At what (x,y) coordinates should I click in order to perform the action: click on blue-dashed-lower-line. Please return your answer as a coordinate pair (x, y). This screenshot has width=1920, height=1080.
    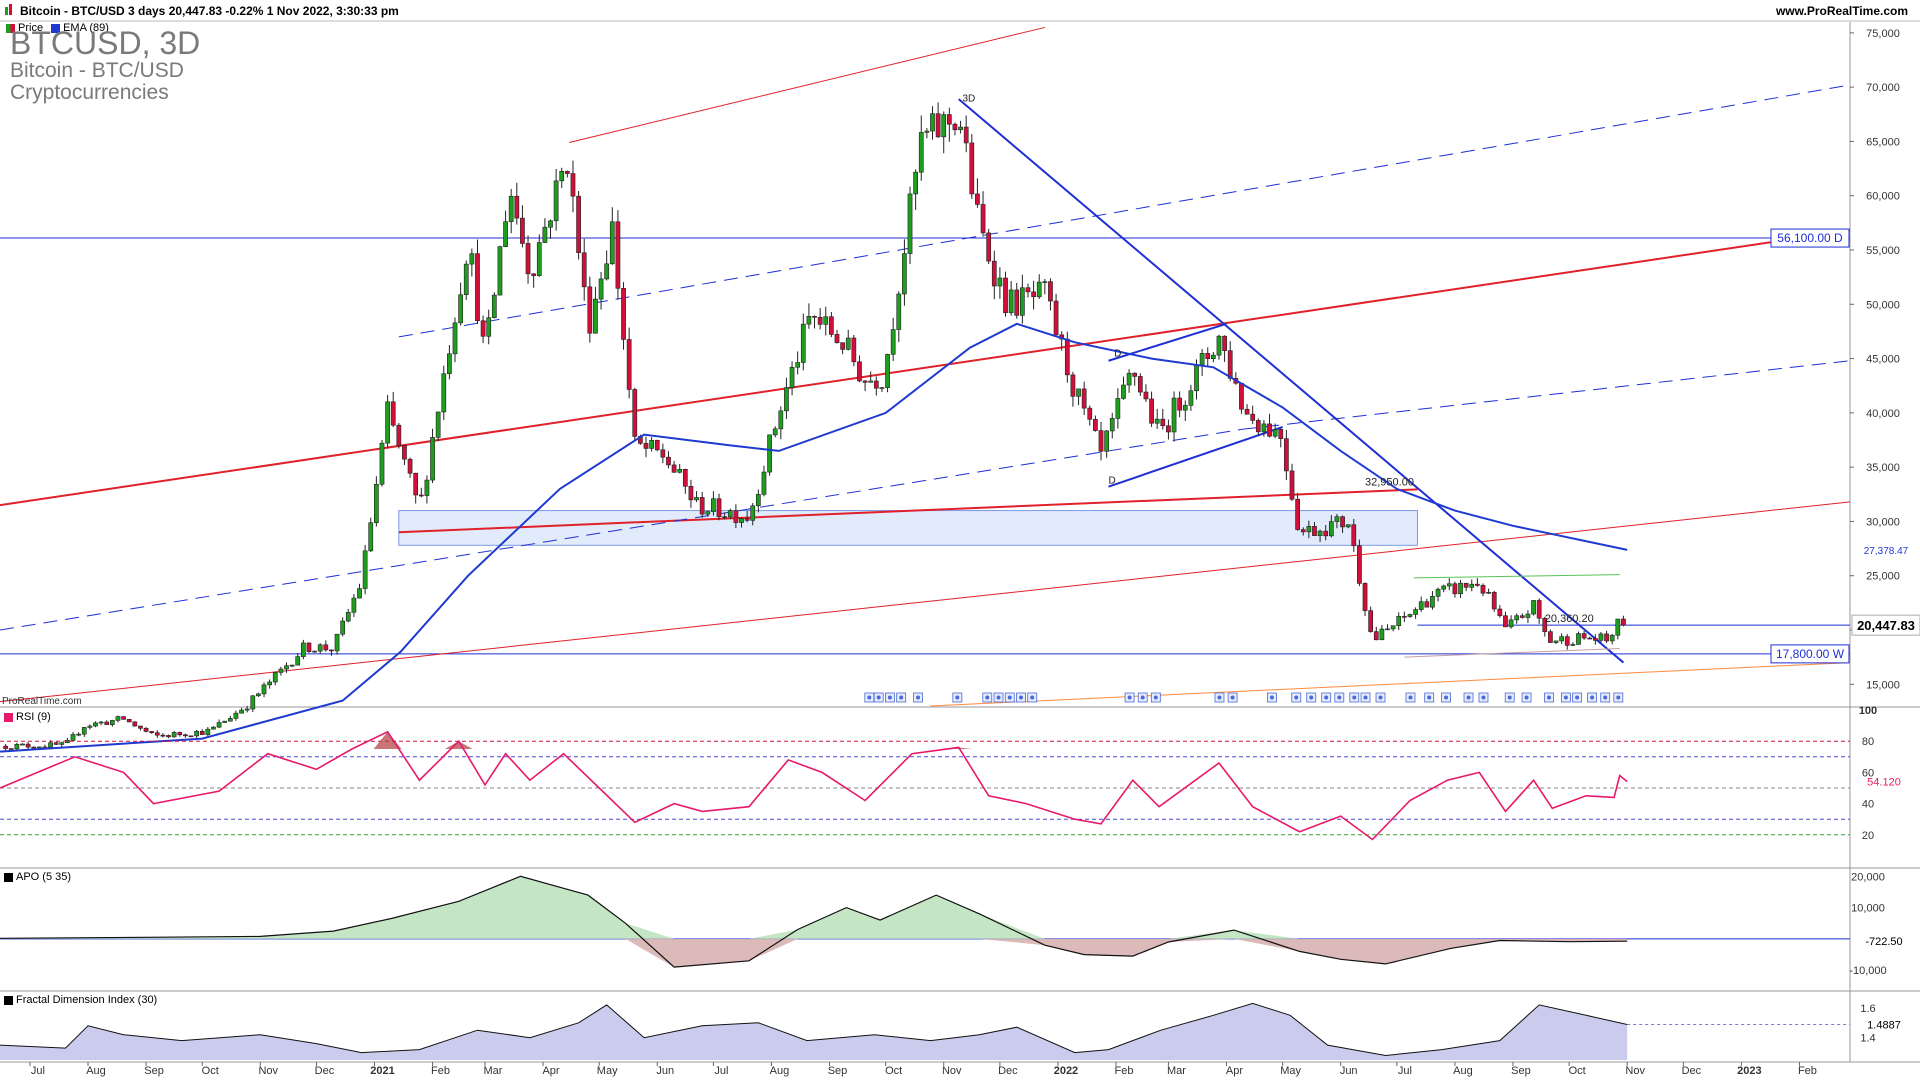
    Looking at the image, I should click on (622, 529).